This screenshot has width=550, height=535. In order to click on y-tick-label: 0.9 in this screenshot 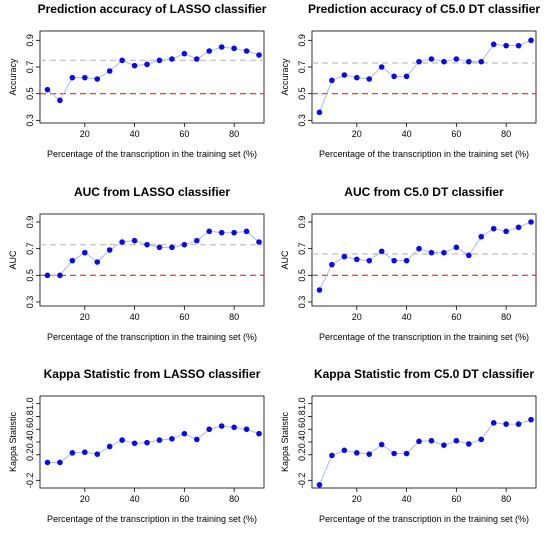, I will do `click(30, 222)`.